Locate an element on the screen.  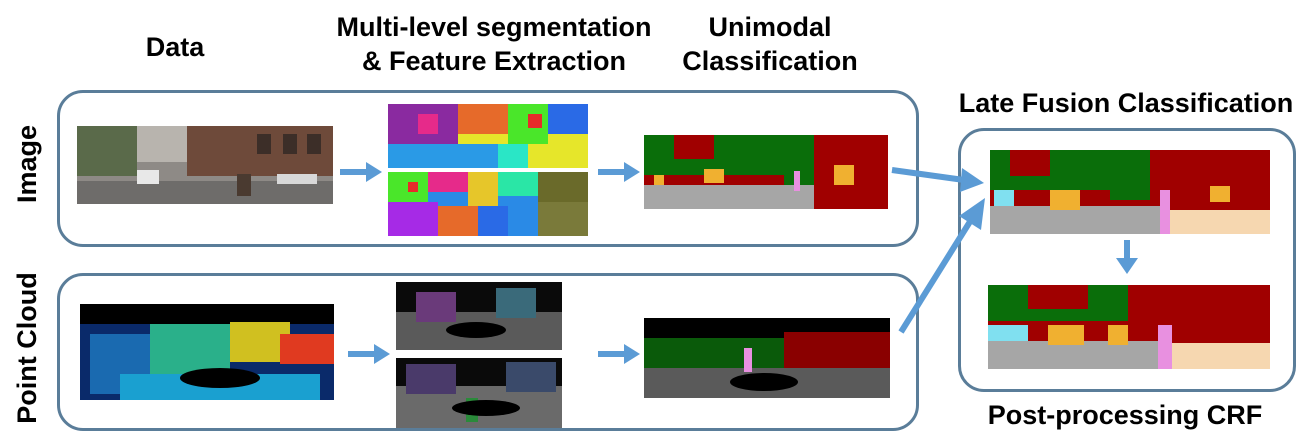
row-label-image: Image is located at coordinates (27, 164).